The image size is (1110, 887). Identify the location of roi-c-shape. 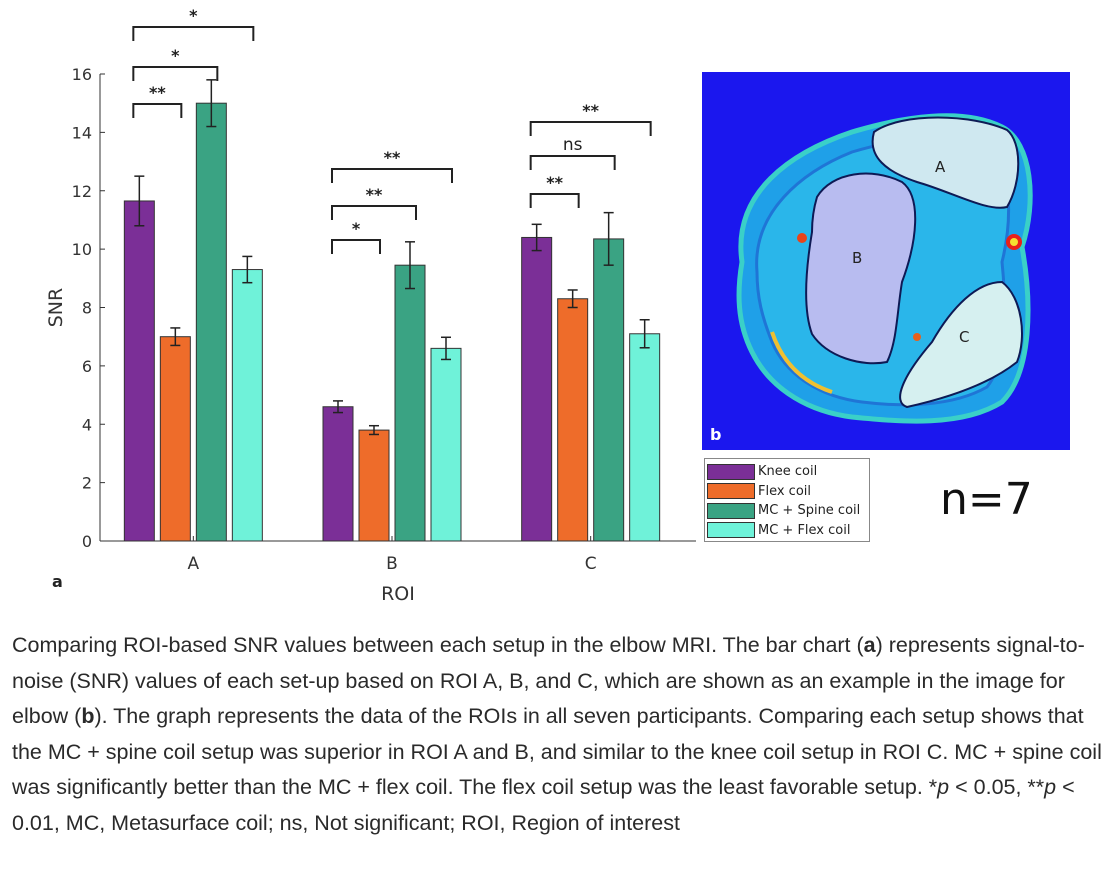
(961, 344).